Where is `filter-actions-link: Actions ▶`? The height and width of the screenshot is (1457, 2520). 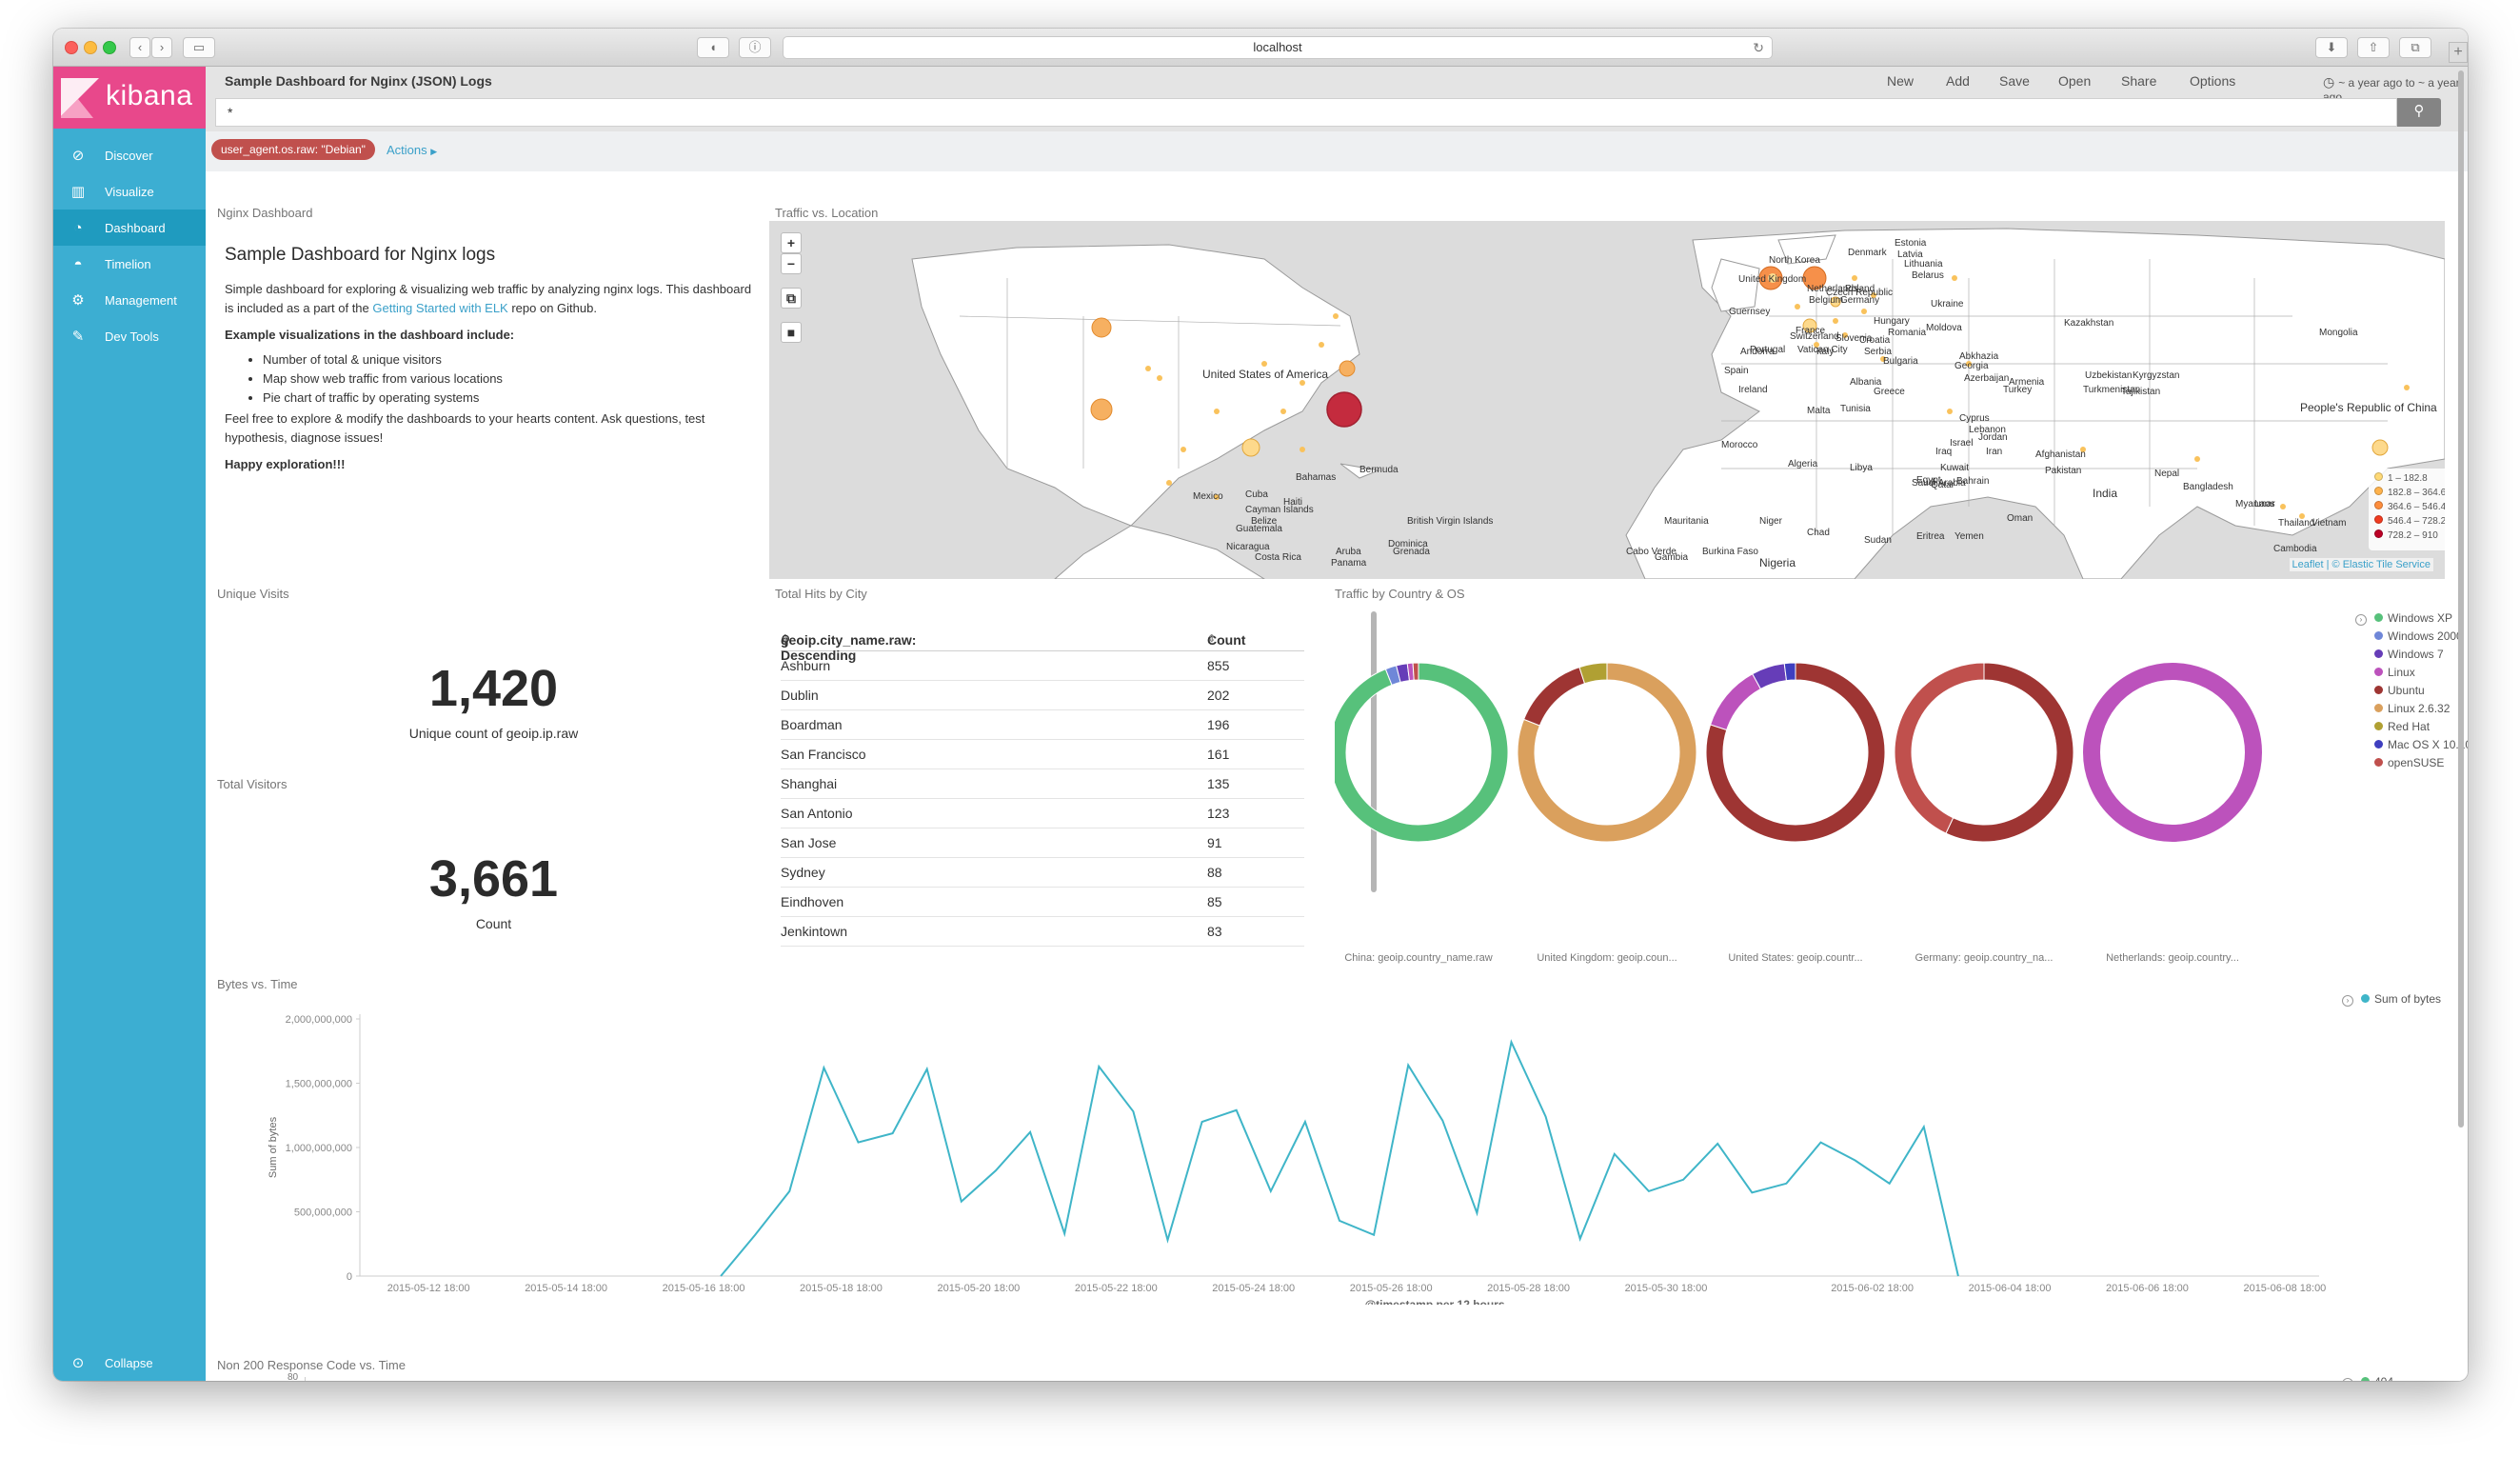 filter-actions-link: Actions ▶ is located at coordinates (412, 150).